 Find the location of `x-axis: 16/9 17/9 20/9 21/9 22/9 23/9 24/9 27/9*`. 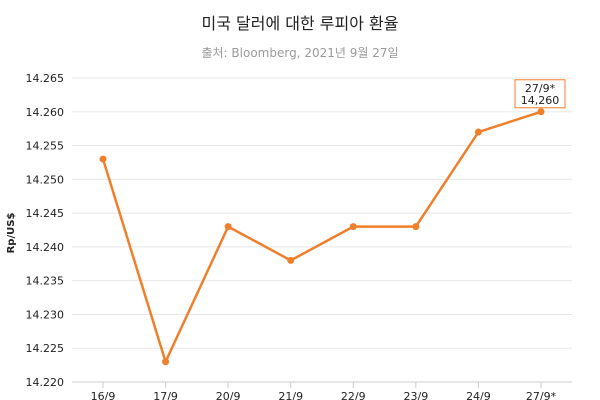

x-axis: 16/9 17/9 20/9 21/9 22/9 23/9 24/9 27/9* is located at coordinates (322, 390).